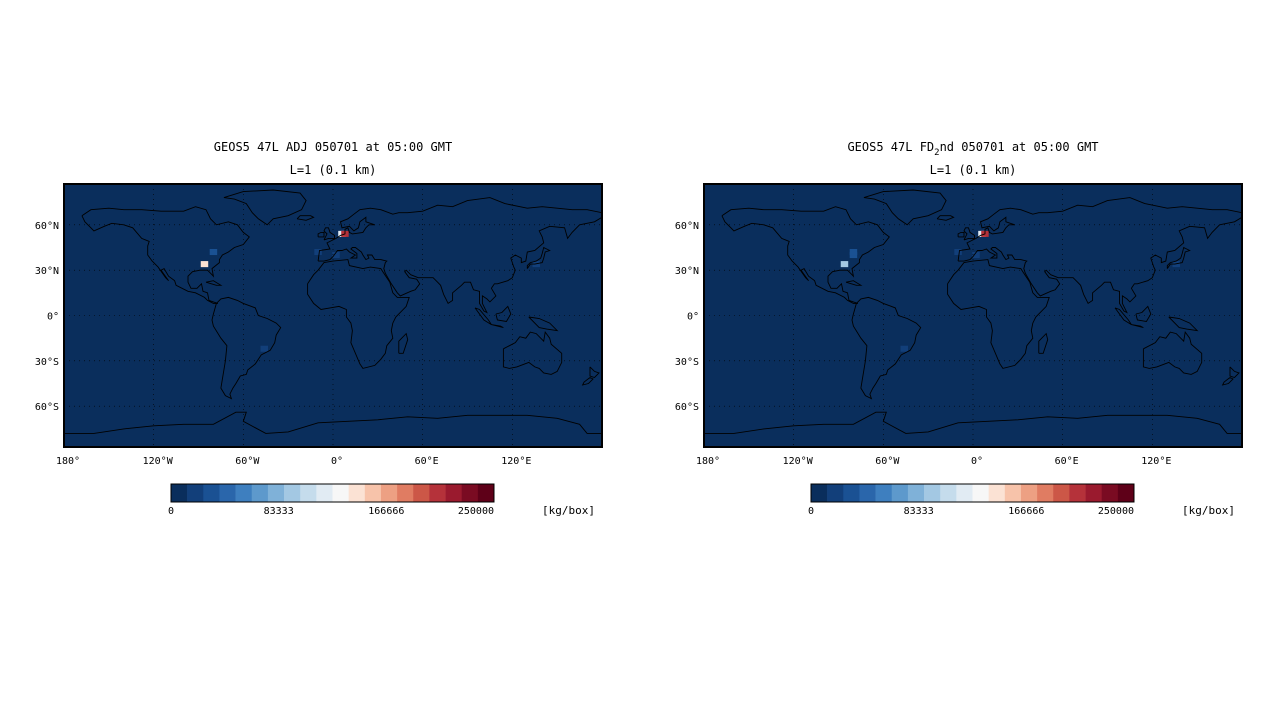 The width and height of the screenshot is (1280, 709). I want to click on lon-label: 180°, so click(708, 461).